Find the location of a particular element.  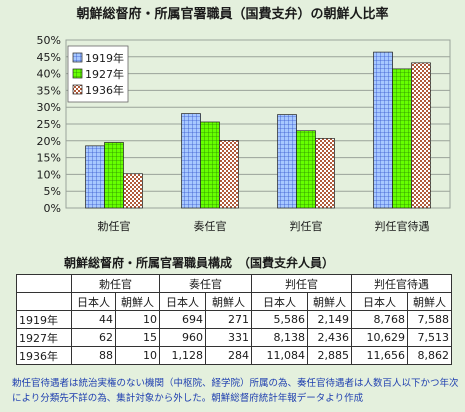

group-header: 奏任官 is located at coordinates (205, 283).